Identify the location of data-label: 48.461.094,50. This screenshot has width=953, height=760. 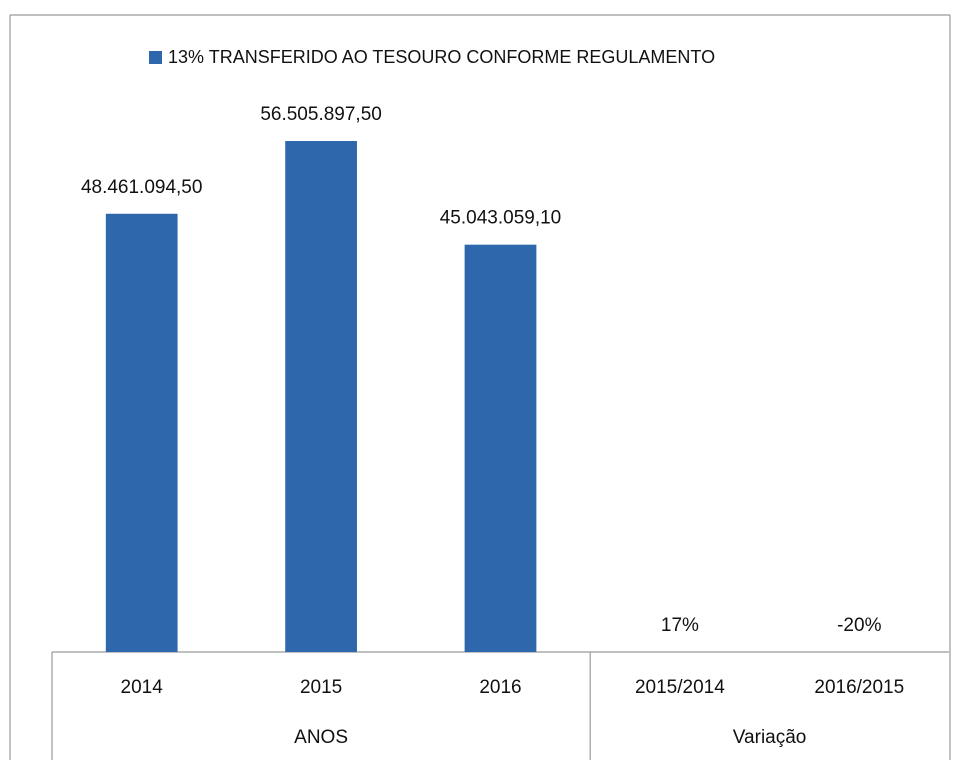
(142, 187).